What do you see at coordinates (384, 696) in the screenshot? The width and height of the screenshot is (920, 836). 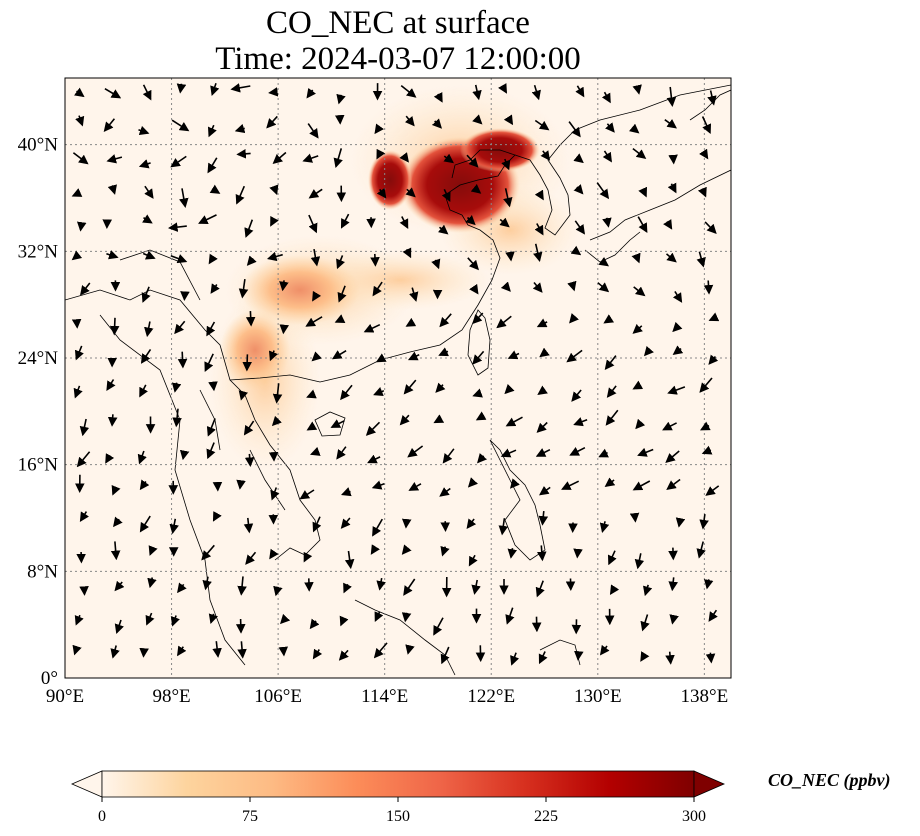 I see `longitude-tick-label: 114°E` at bounding box center [384, 696].